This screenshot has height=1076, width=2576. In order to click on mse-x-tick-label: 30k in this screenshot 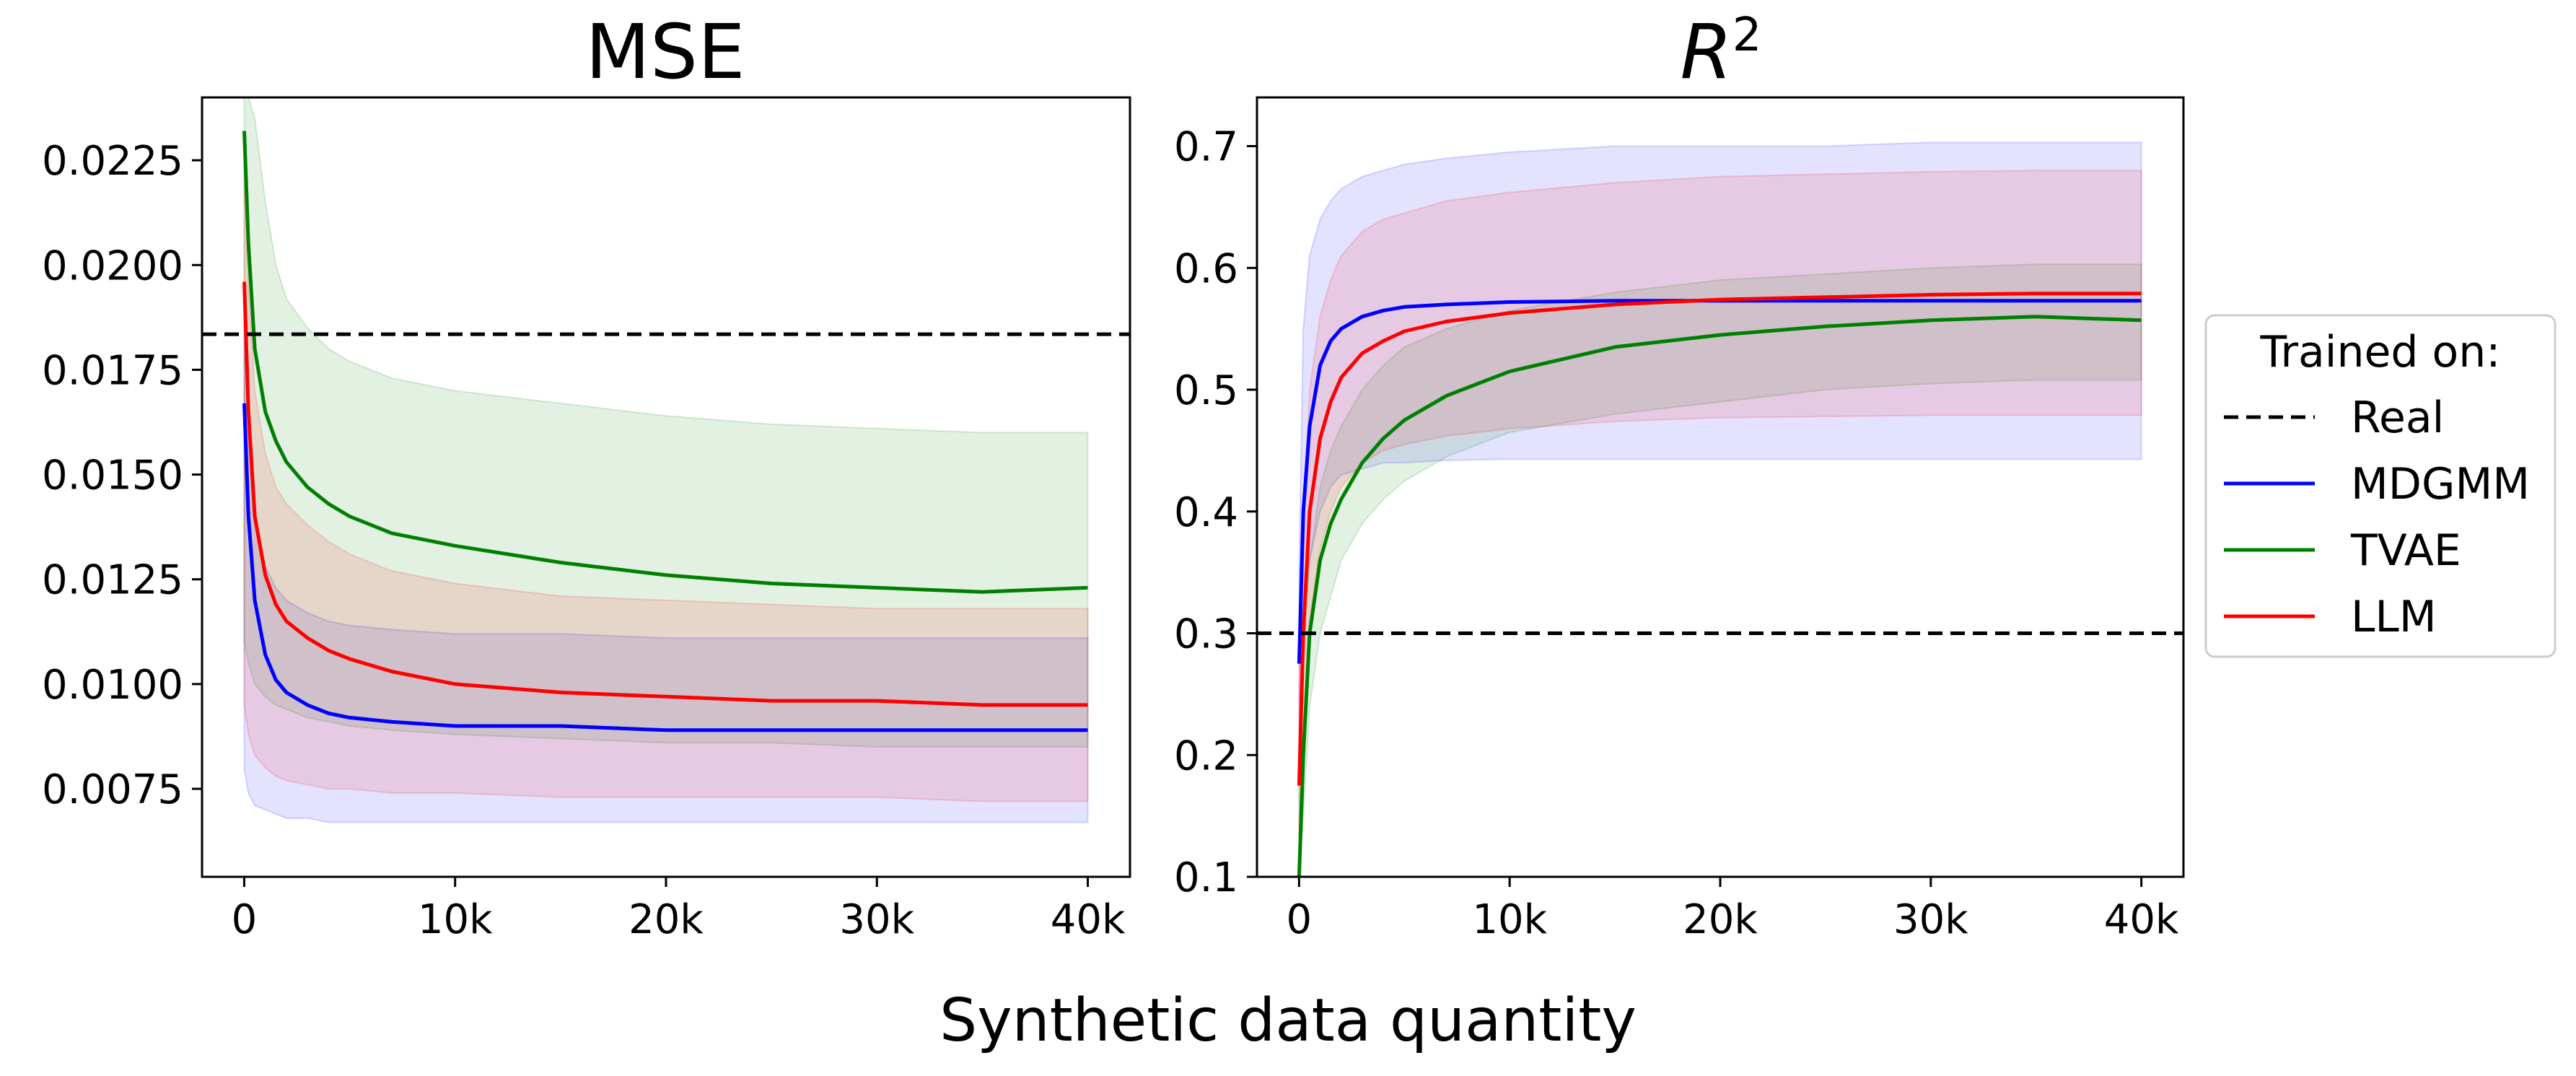, I will do `click(876, 919)`.